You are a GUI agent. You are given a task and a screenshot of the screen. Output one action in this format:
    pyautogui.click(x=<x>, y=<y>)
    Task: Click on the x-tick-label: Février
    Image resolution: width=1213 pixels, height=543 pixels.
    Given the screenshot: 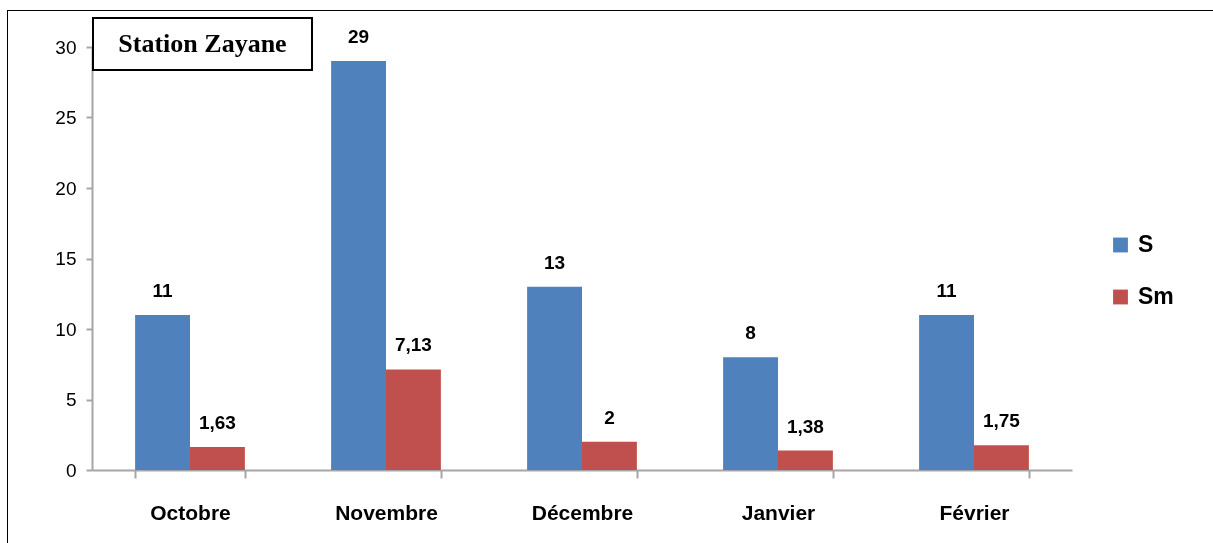 What is the action you would take?
    pyautogui.click(x=974, y=512)
    